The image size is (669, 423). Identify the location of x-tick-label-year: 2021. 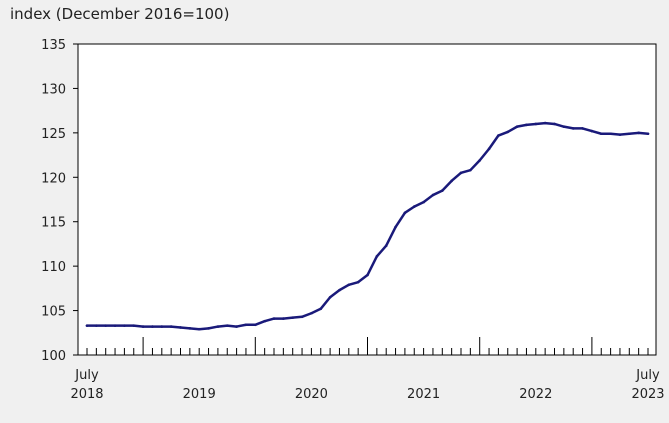
(423, 394).